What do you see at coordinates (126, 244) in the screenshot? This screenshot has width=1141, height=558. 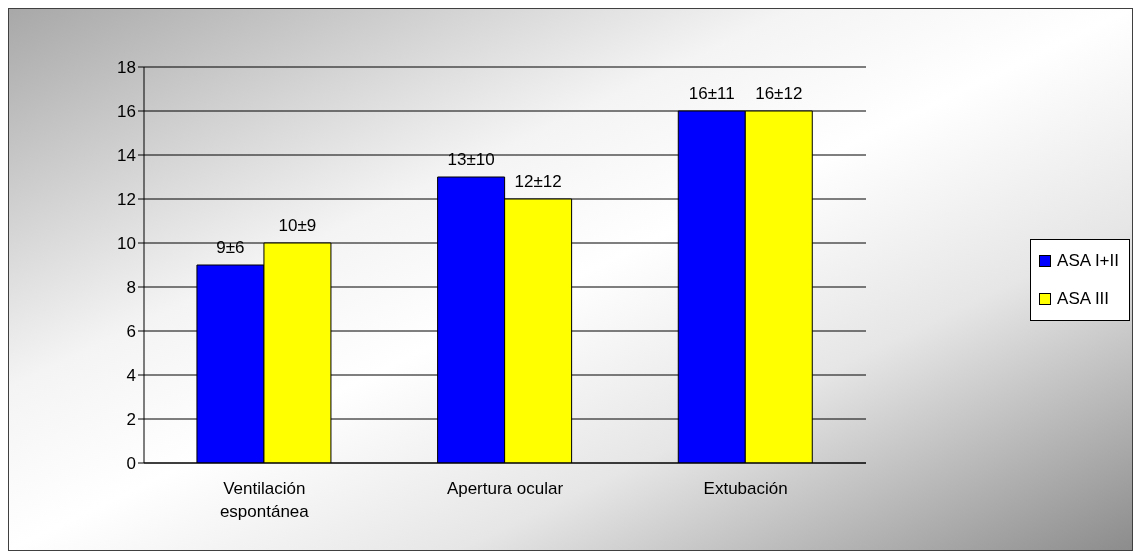 I see `y-tick-label: 10` at bounding box center [126, 244].